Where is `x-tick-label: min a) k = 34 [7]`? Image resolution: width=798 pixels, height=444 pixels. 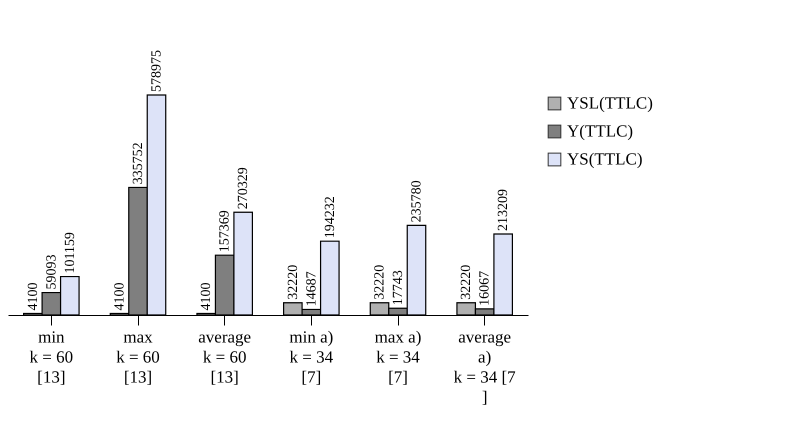 x-tick-label: min a) k = 34 [7] is located at coordinates (311, 357).